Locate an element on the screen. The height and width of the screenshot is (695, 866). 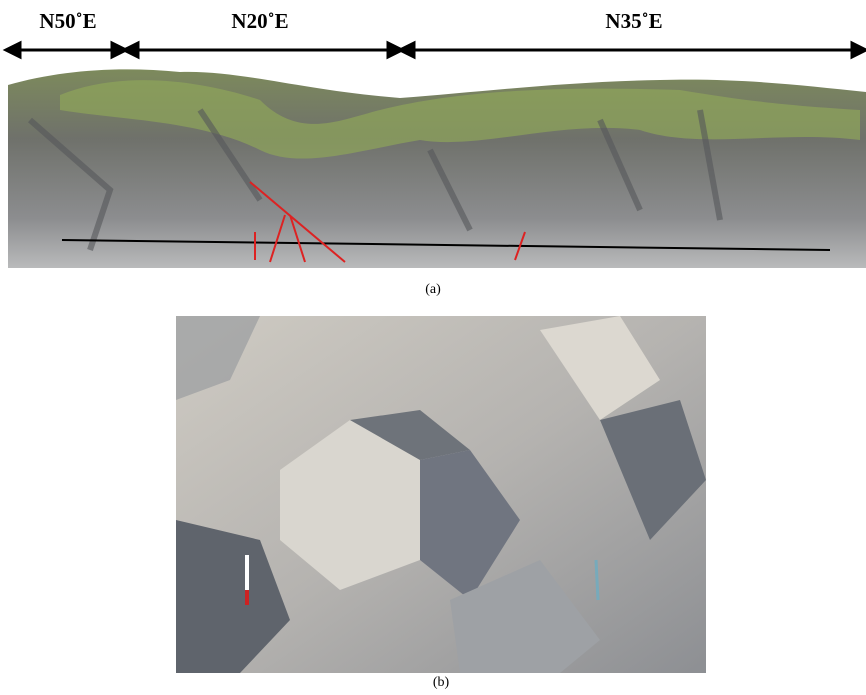
caption: (b) is located at coordinates (441, 682).